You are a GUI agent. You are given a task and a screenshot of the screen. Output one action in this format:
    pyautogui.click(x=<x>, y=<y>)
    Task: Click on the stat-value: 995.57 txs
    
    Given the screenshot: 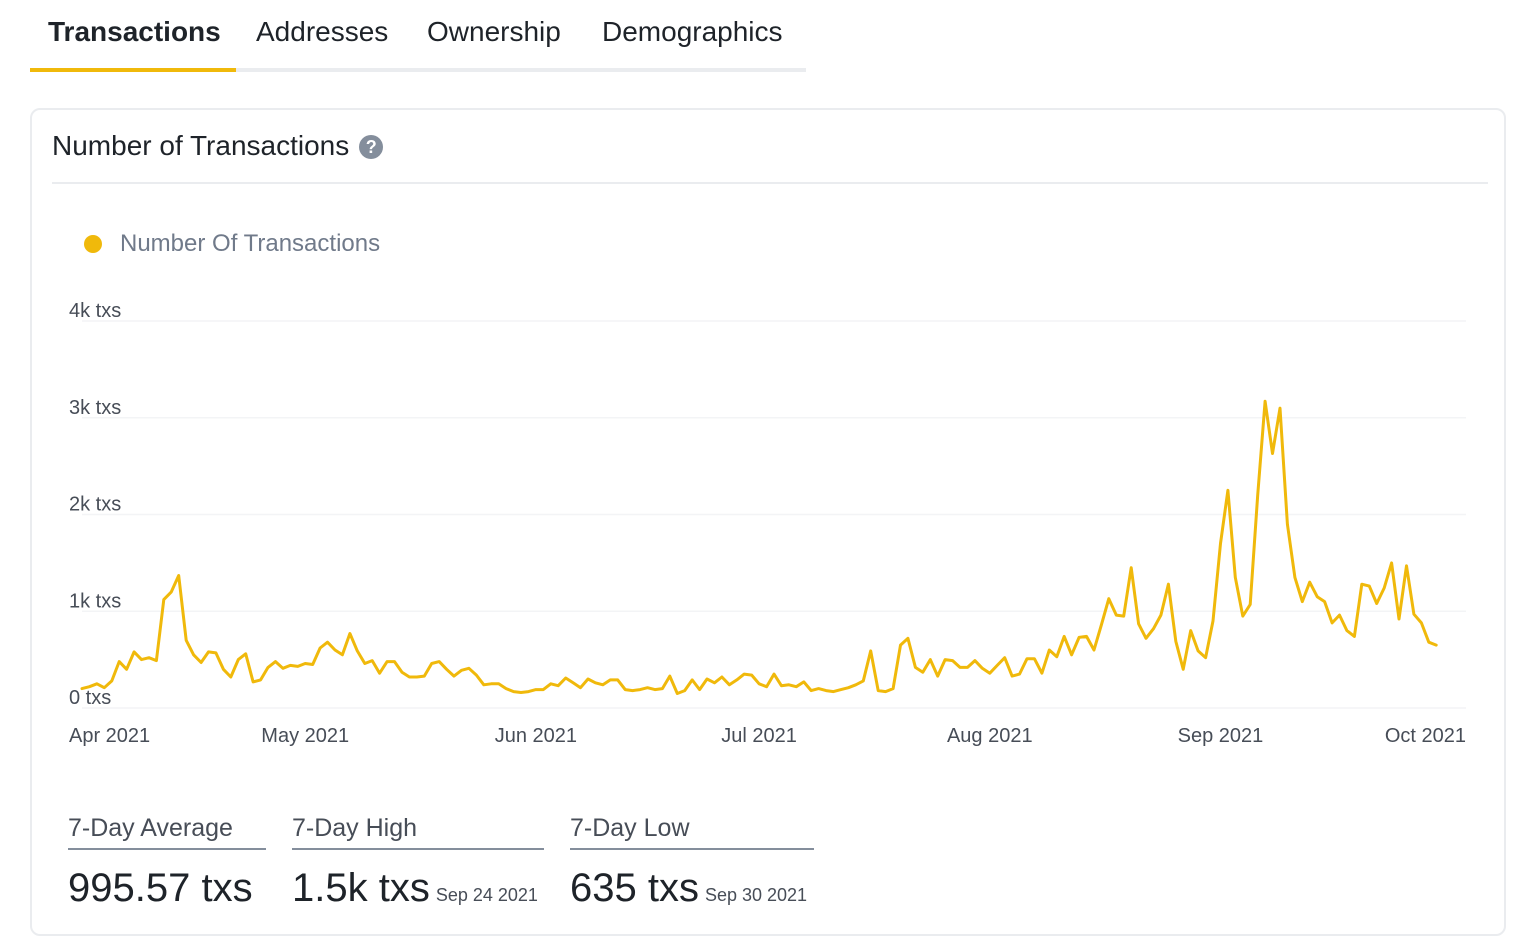 What is the action you would take?
    pyautogui.click(x=160, y=888)
    